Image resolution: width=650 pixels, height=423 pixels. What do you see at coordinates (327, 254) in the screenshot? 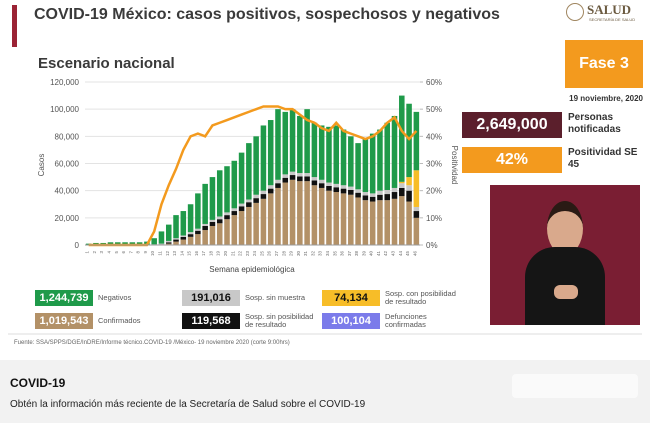
I see `x-tick-label: 34` at bounding box center [327, 254].